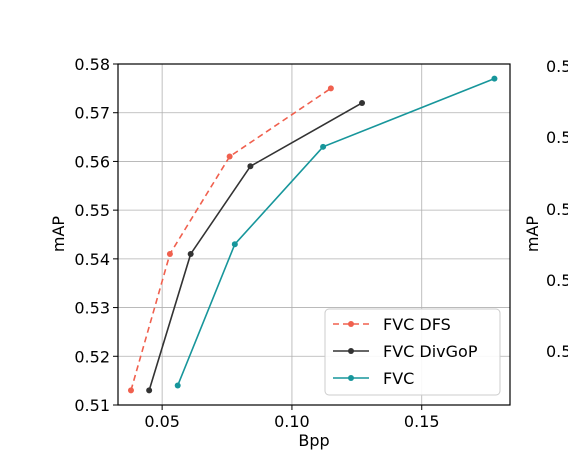  What do you see at coordinates (417, 324) in the screenshot?
I see `legend-label-fvc-dfs: FVC DFS` at bounding box center [417, 324].